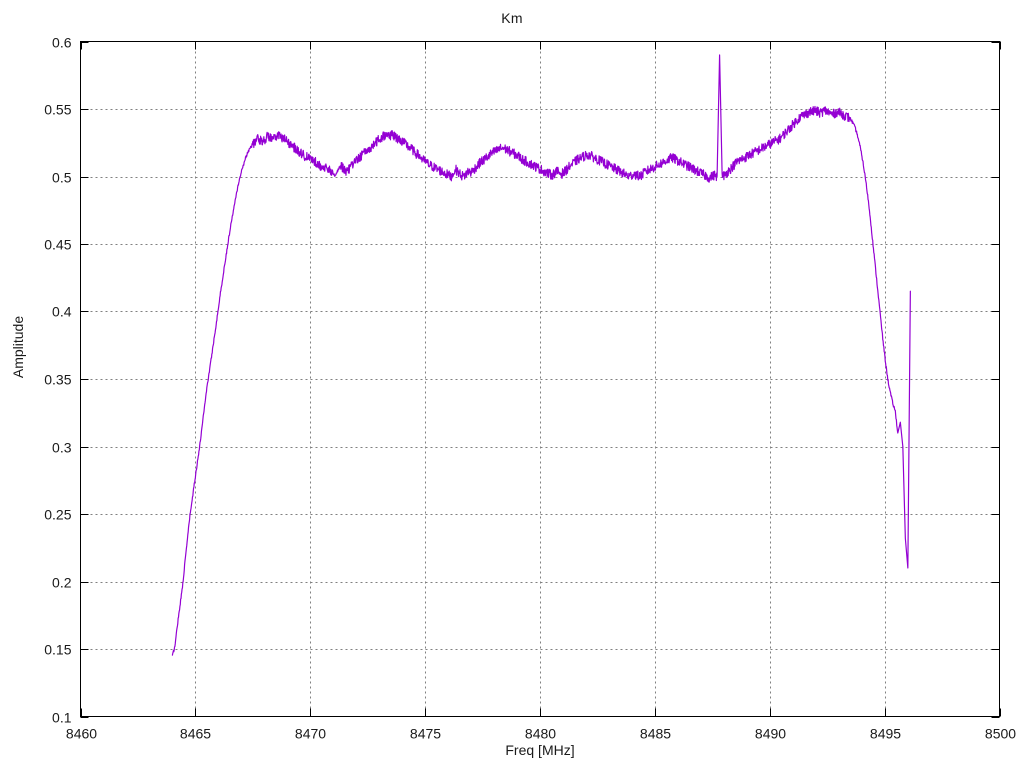 The image size is (1024, 768). I want to click on x-tick-label: 8500, so click(1000, 734).